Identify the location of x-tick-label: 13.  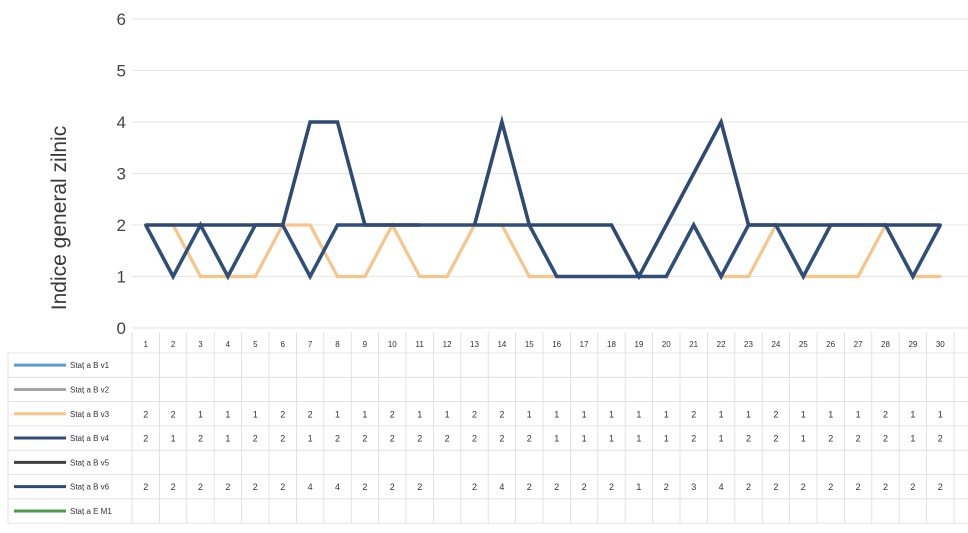
(474, 344).